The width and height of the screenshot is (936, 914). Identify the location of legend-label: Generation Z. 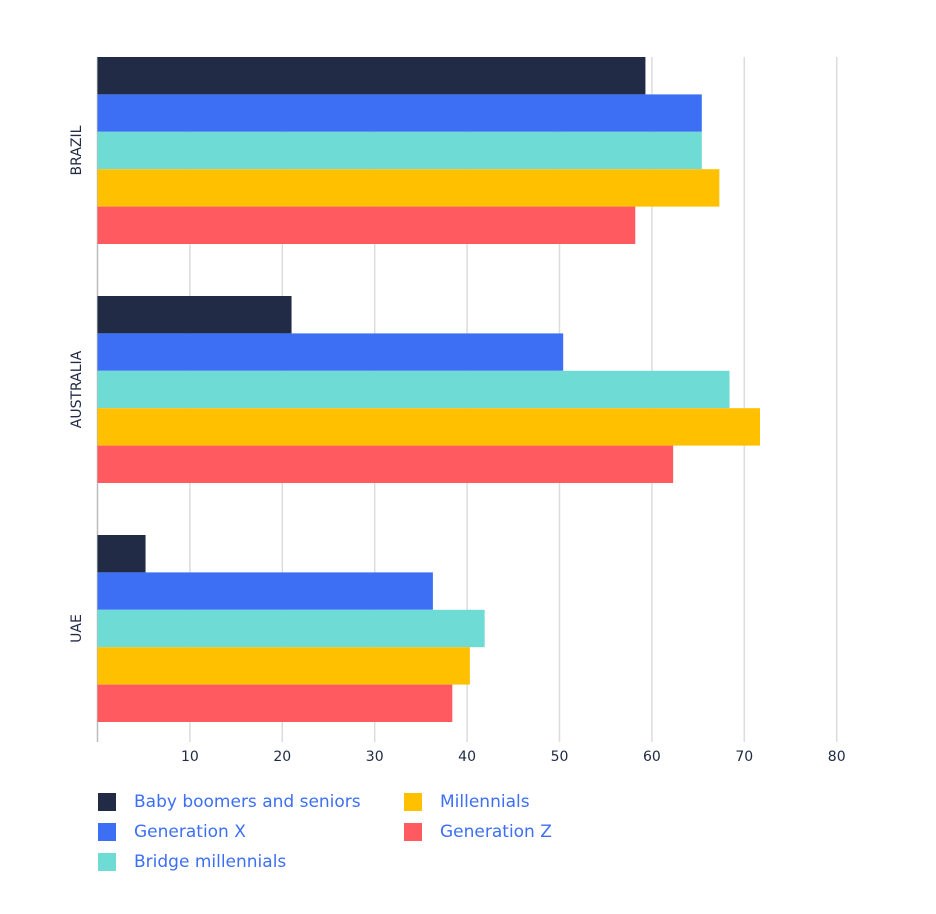
(496, 832).